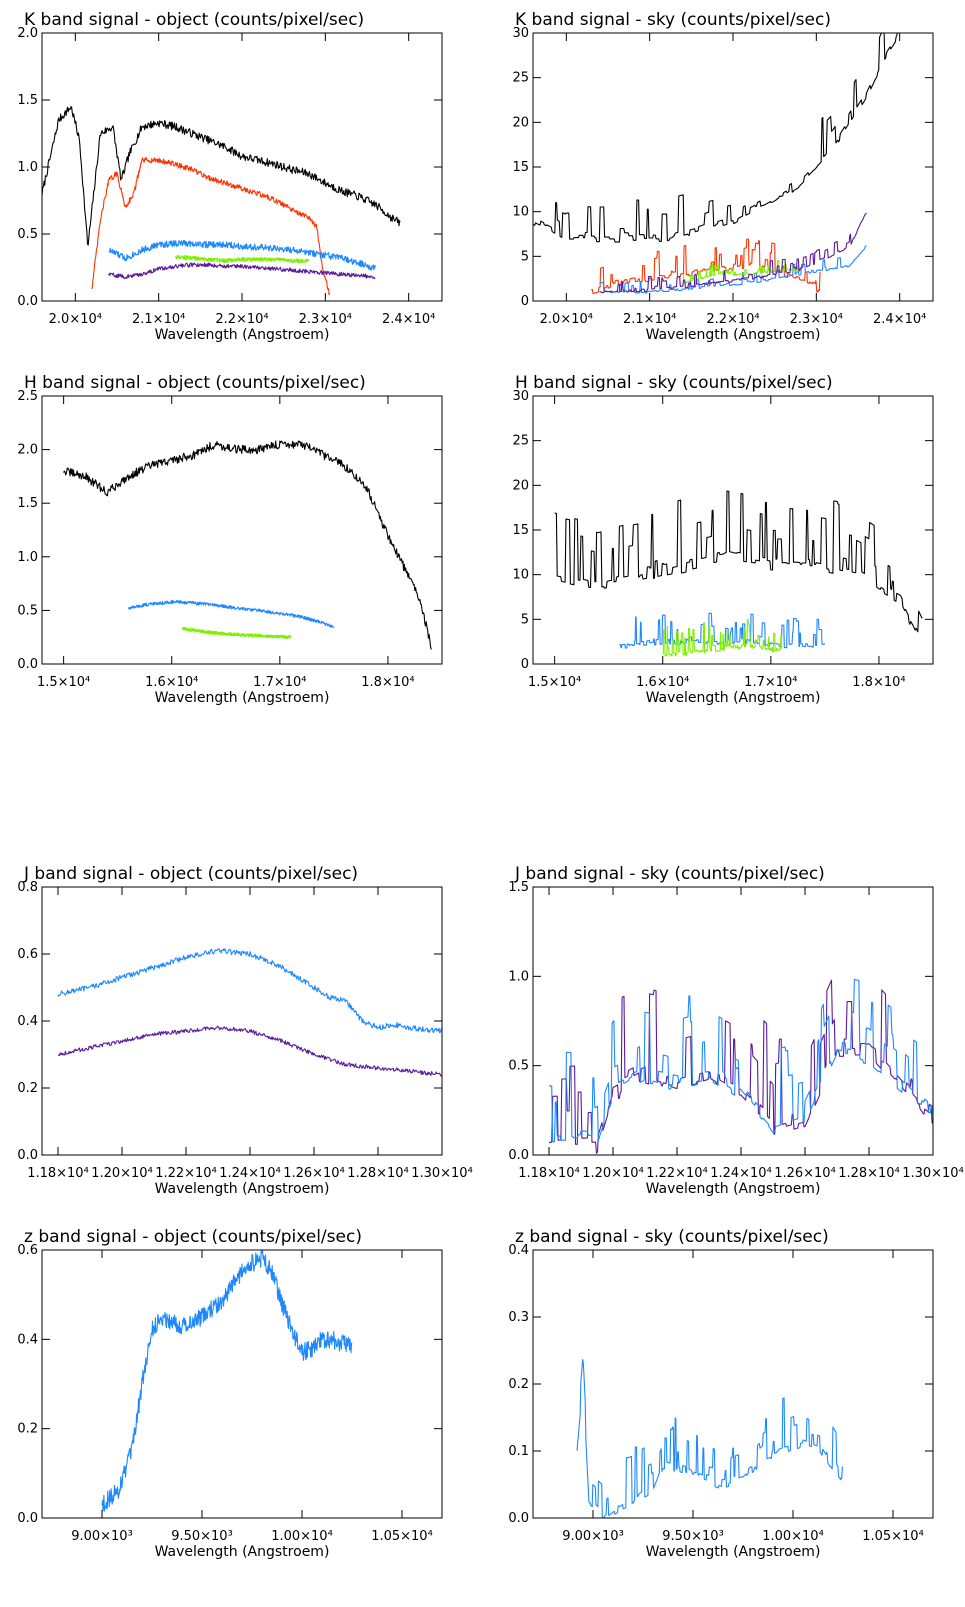  Describe the element at coordinates (27, 396) in the screenshot. I see `y-tick-label: 2.5` at that location.